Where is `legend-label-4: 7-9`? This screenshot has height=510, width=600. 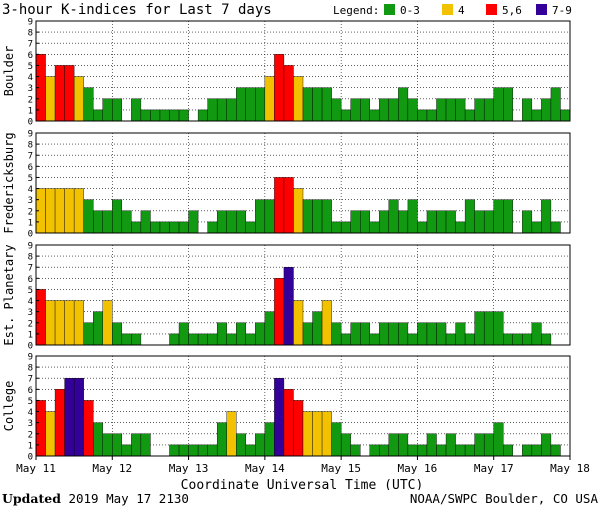 legend-label-4: 7-9 is located at coordinates (562, 10).